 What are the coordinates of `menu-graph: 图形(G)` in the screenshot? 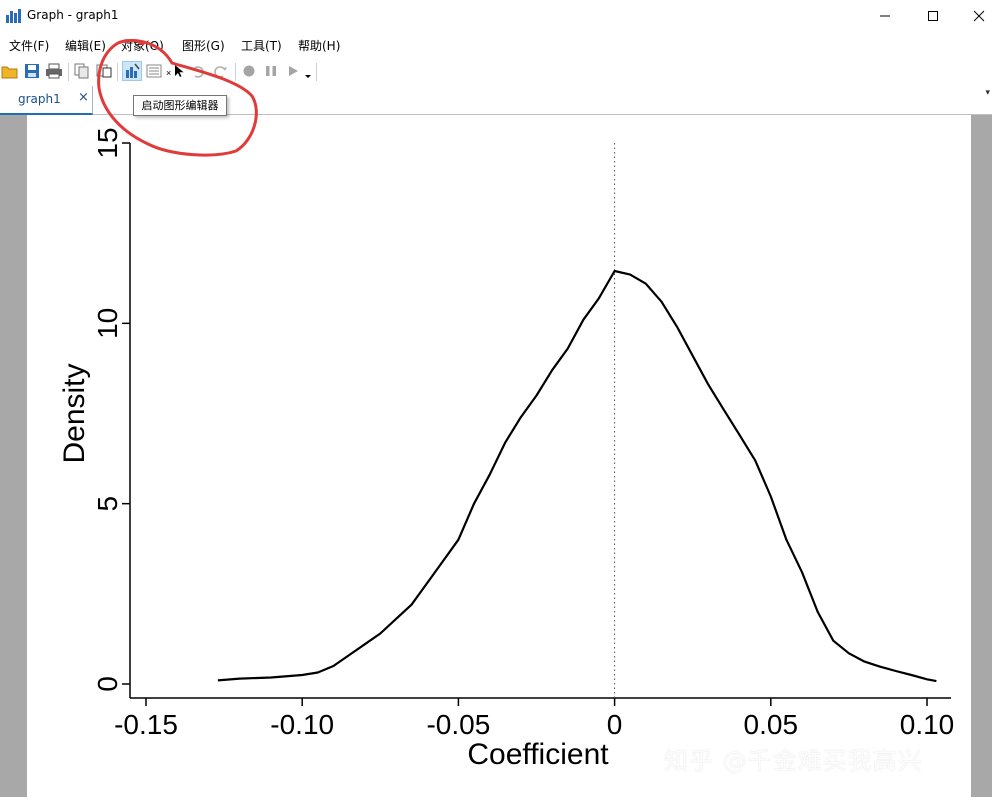 It's located at (203, 46).